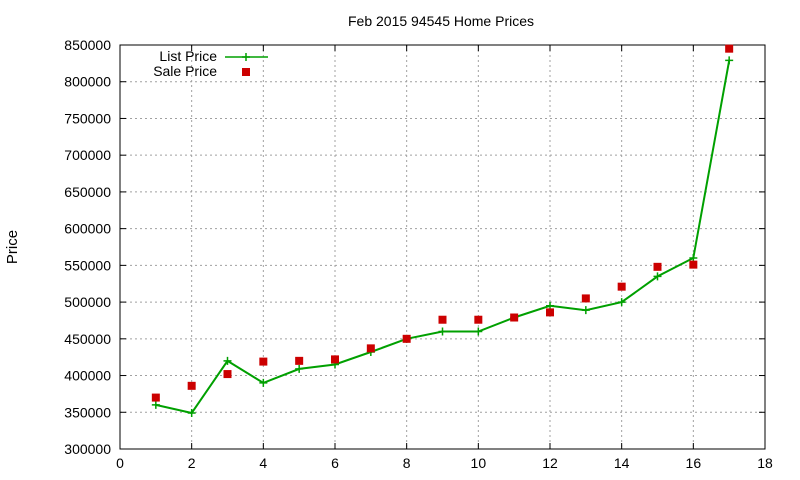  I want to click on x-tick-label: 18, so click(765, 463).